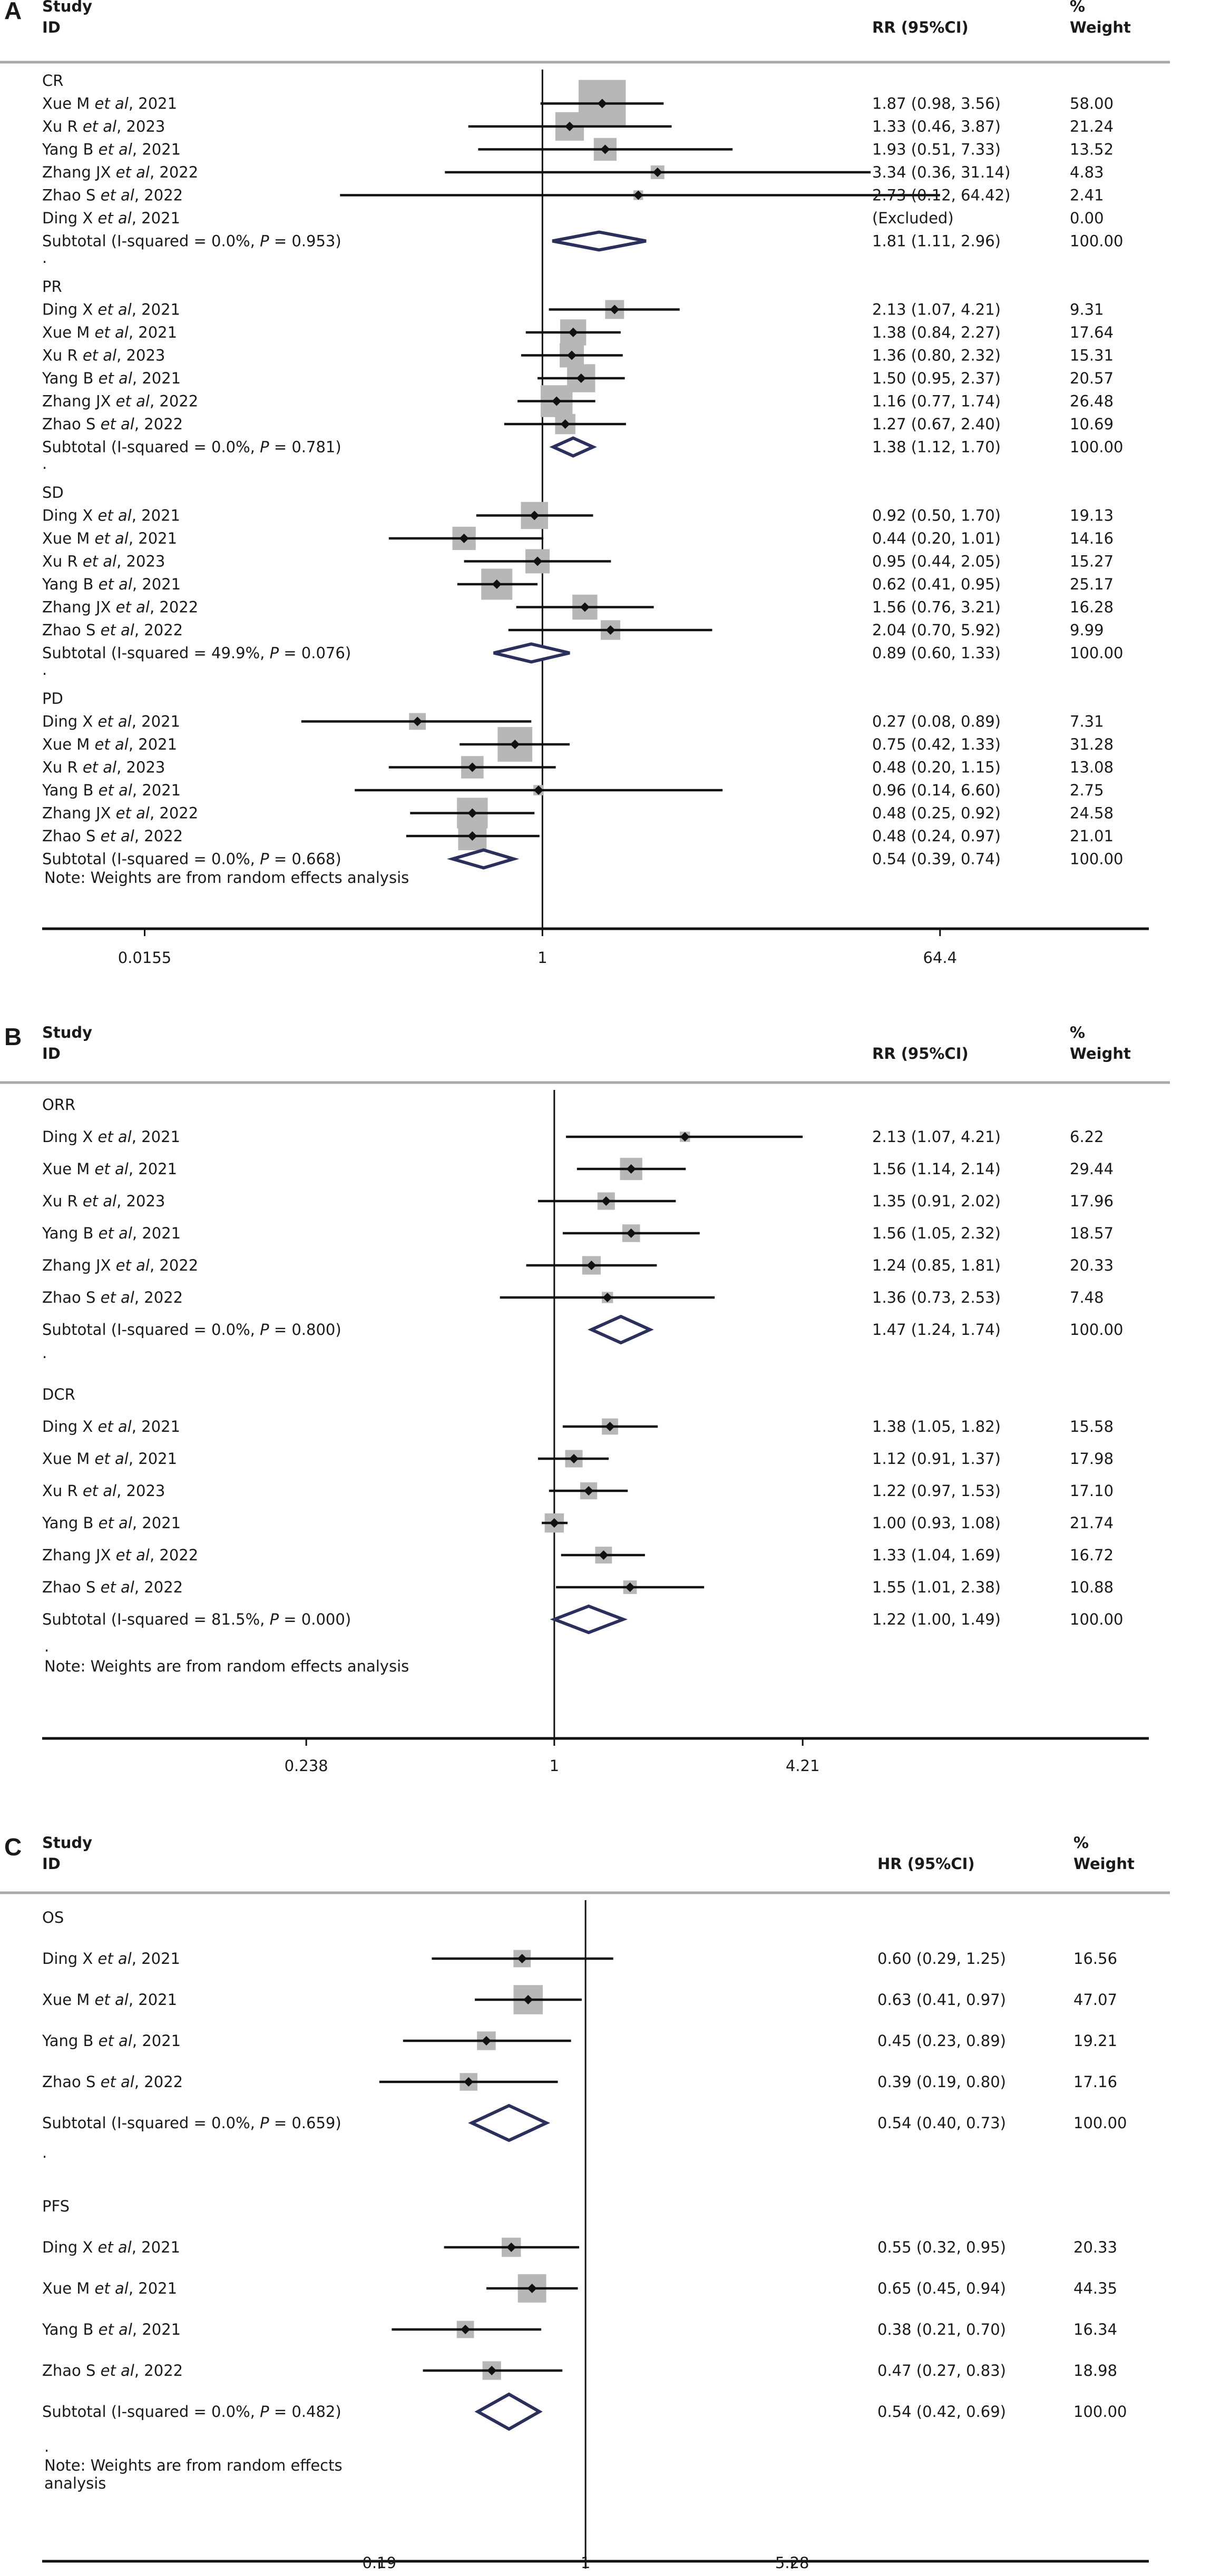 The width and height of the screenshot is (1211, 2576). I want to click on study-xu-r-label-part-0: Xu R, so click(62, 562).